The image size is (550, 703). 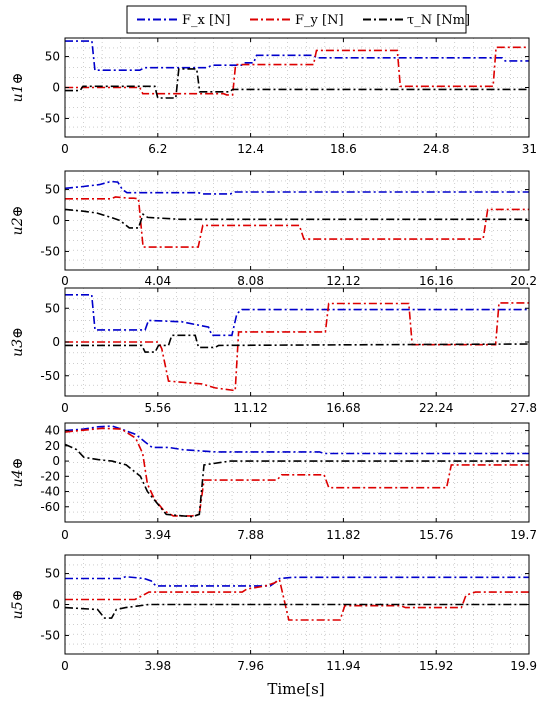 I want to click on x-tick-label: 19.9, so click(x=523, y=666).